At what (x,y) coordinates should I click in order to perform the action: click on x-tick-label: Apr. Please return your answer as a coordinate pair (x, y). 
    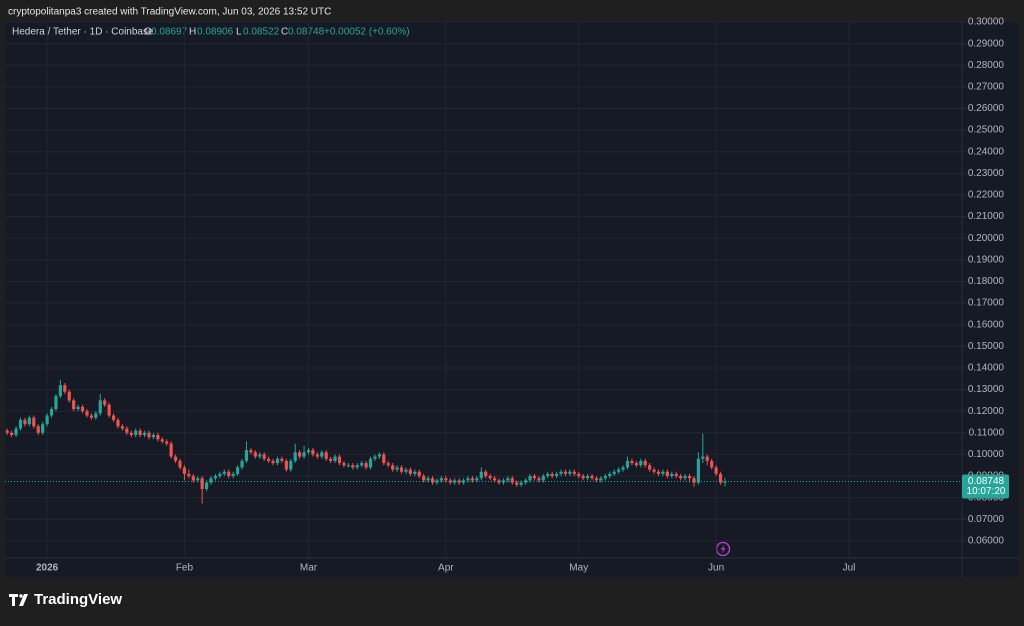
    Looking at the image, I should click on (446, 568).